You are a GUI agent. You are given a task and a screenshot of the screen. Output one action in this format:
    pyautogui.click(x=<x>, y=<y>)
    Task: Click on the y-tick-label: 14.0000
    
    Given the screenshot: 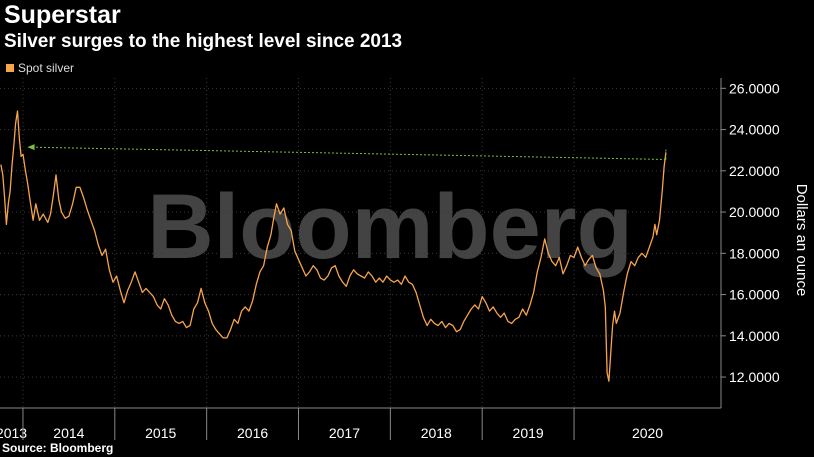 What is the action you would take?
    pyautogui.click(x=754, y=336)
    